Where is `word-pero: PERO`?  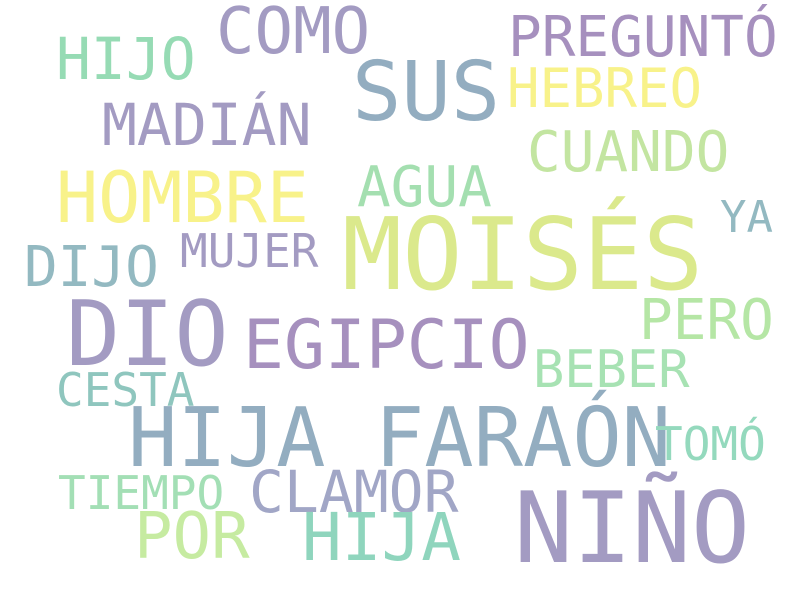 word-pero: PERO is located at coordinates (706, 320).